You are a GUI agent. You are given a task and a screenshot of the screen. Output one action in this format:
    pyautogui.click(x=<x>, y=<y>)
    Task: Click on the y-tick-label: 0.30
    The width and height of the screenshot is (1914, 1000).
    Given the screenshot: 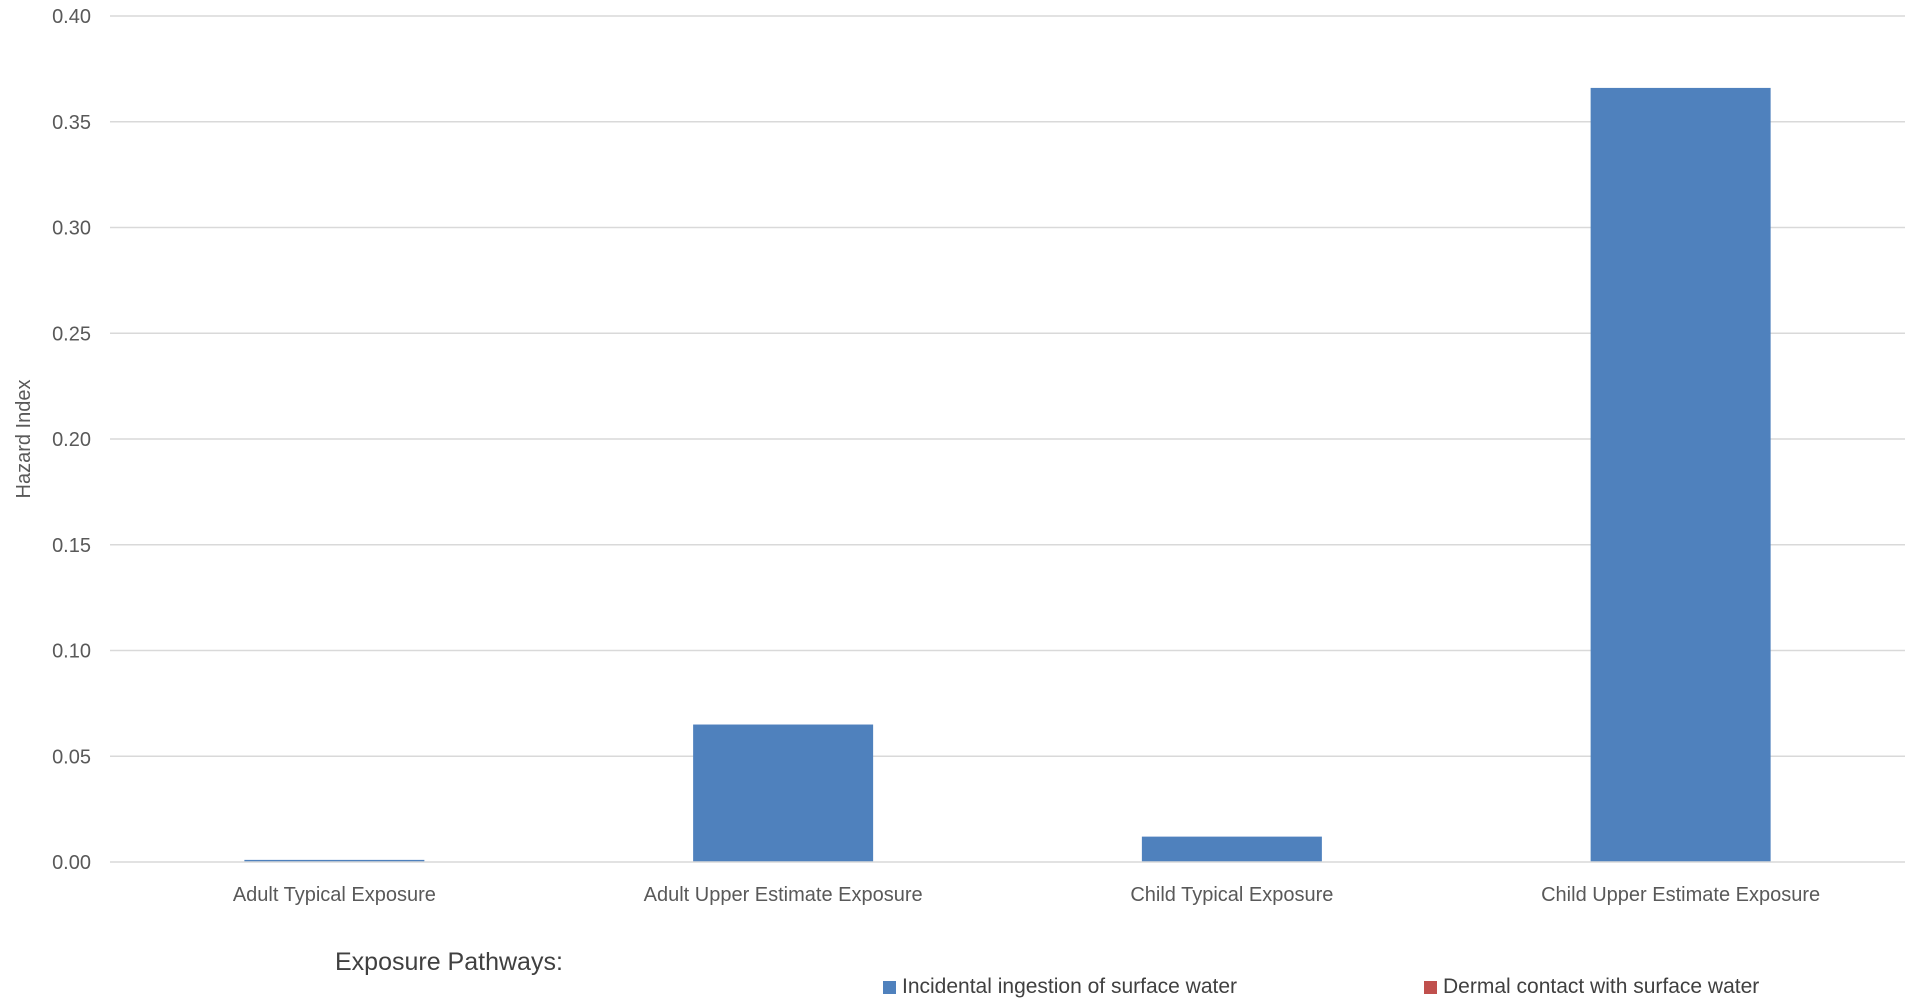 What is the action you would take?
    pyautogui.click(x=71, y=229)
    